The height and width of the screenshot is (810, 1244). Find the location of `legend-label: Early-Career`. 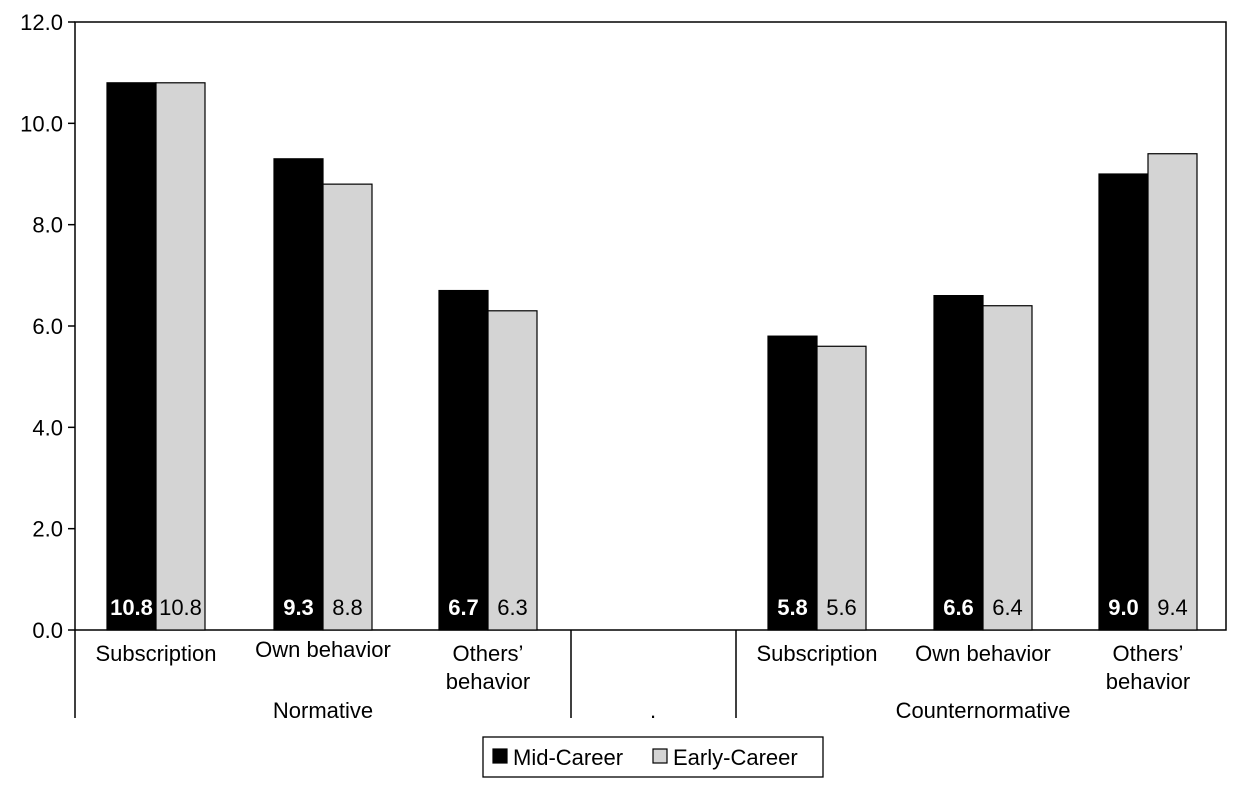

legend-label: Early-Career is located at coordinates (735, 757).